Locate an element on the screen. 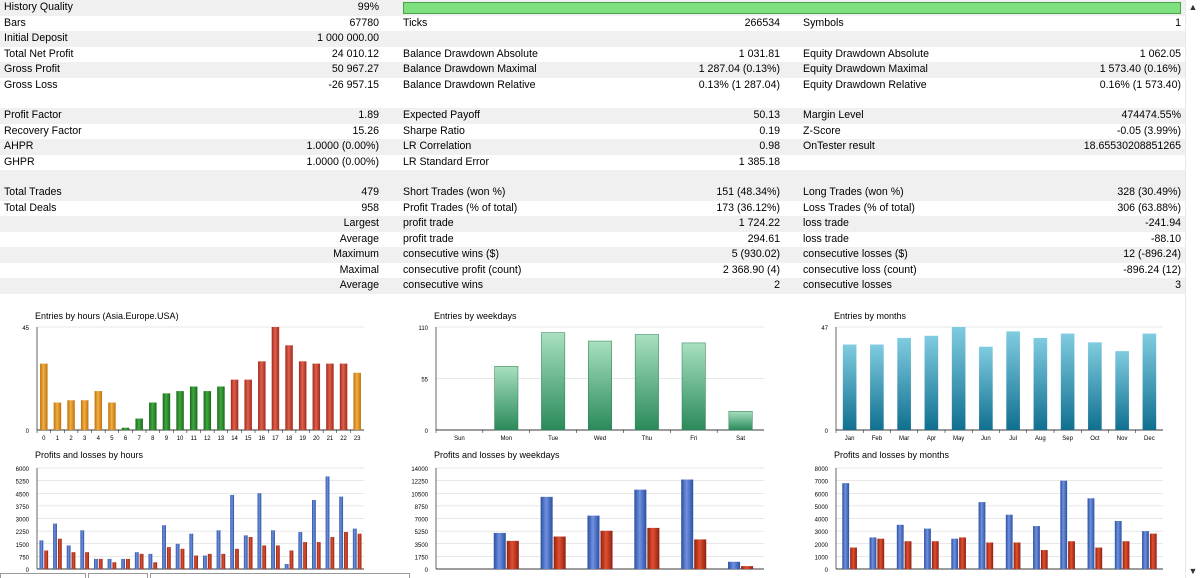 Image resolution: width=1200 pixels, height=578 pixels. row-label: AHPR is located at coordinates (19, 146).